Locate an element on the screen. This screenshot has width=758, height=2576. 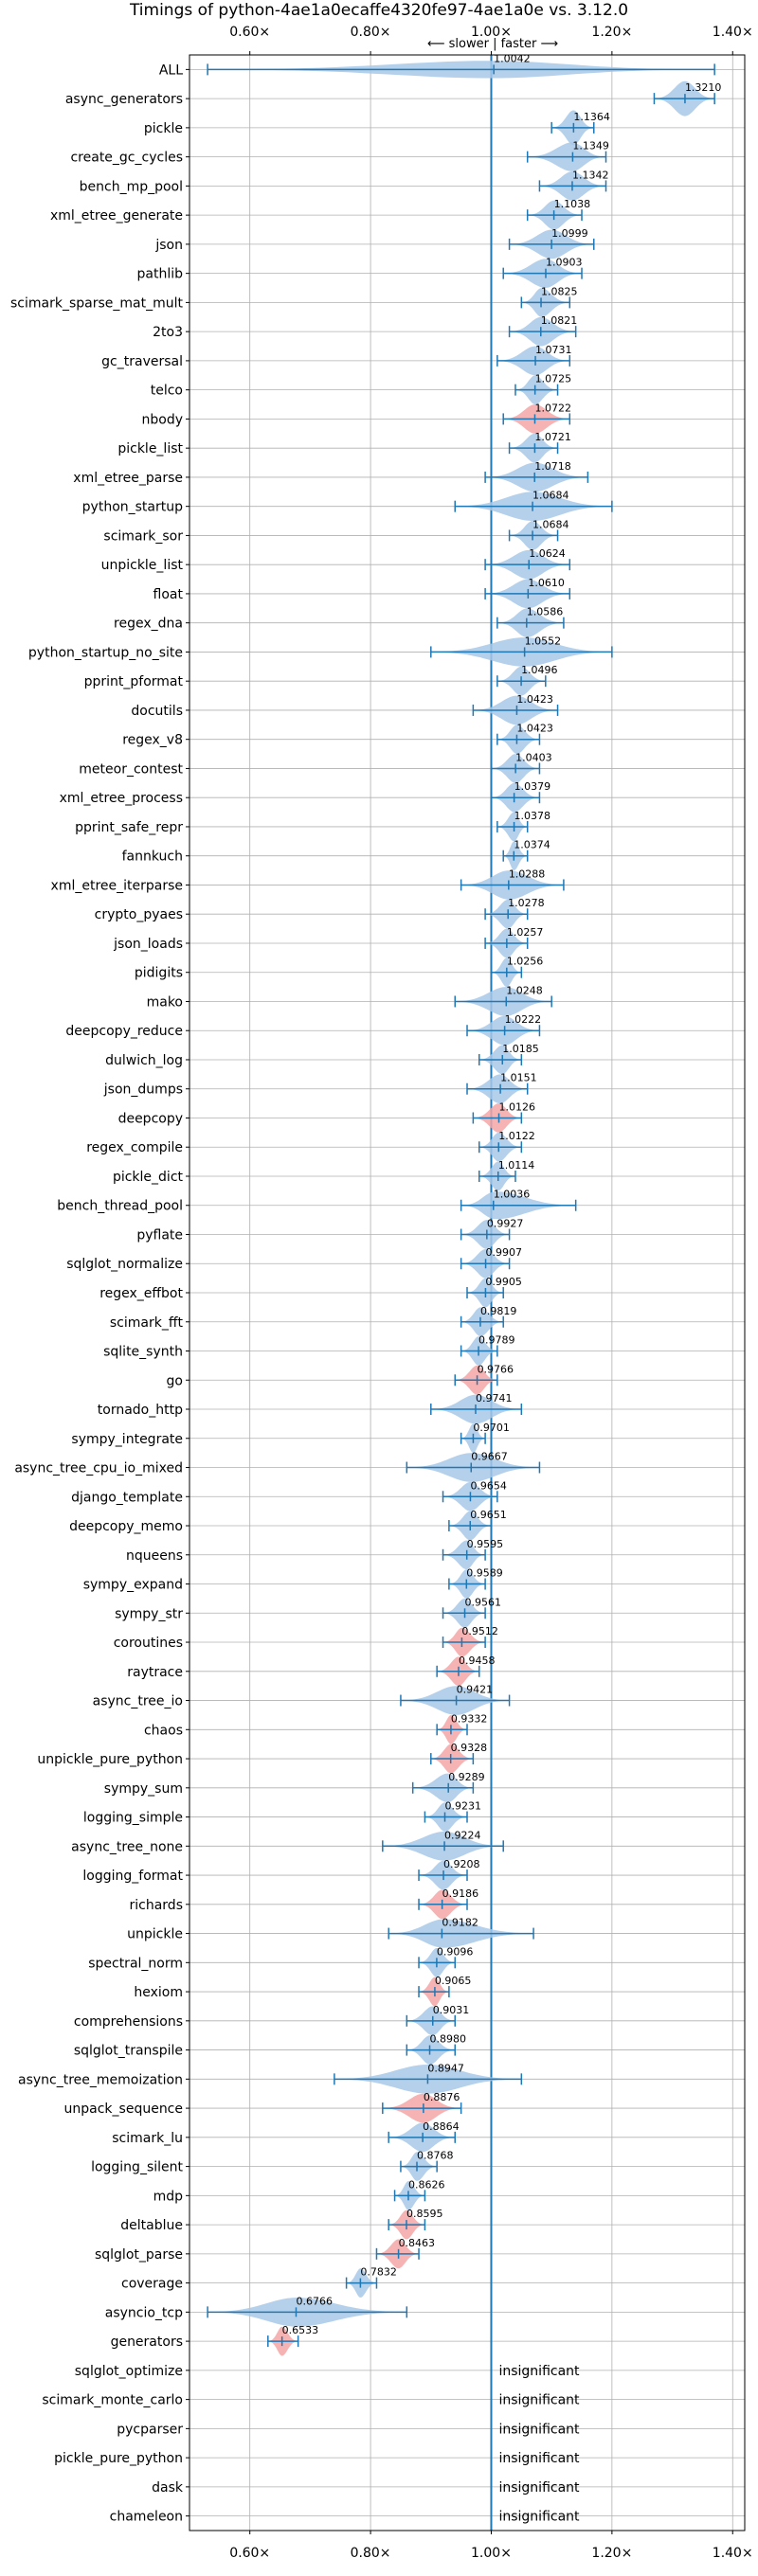
category-label: json is located at coordinates (168, 245).